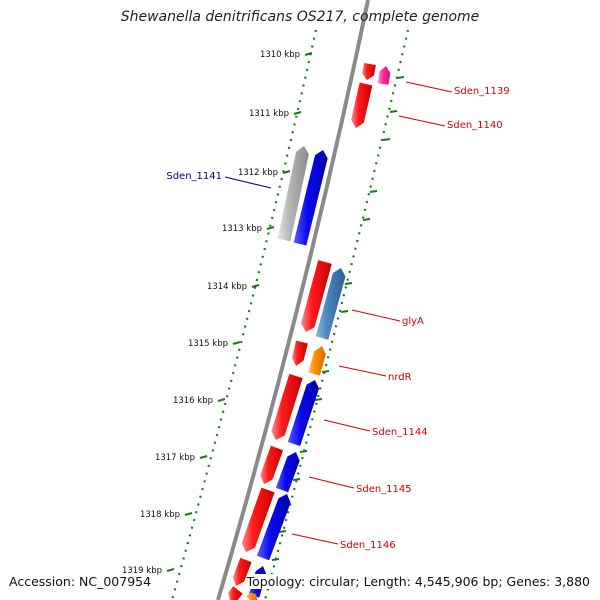 This screenshot has width=600, height=600. I want to click on gene-label: nrdR, so click(400, 377).